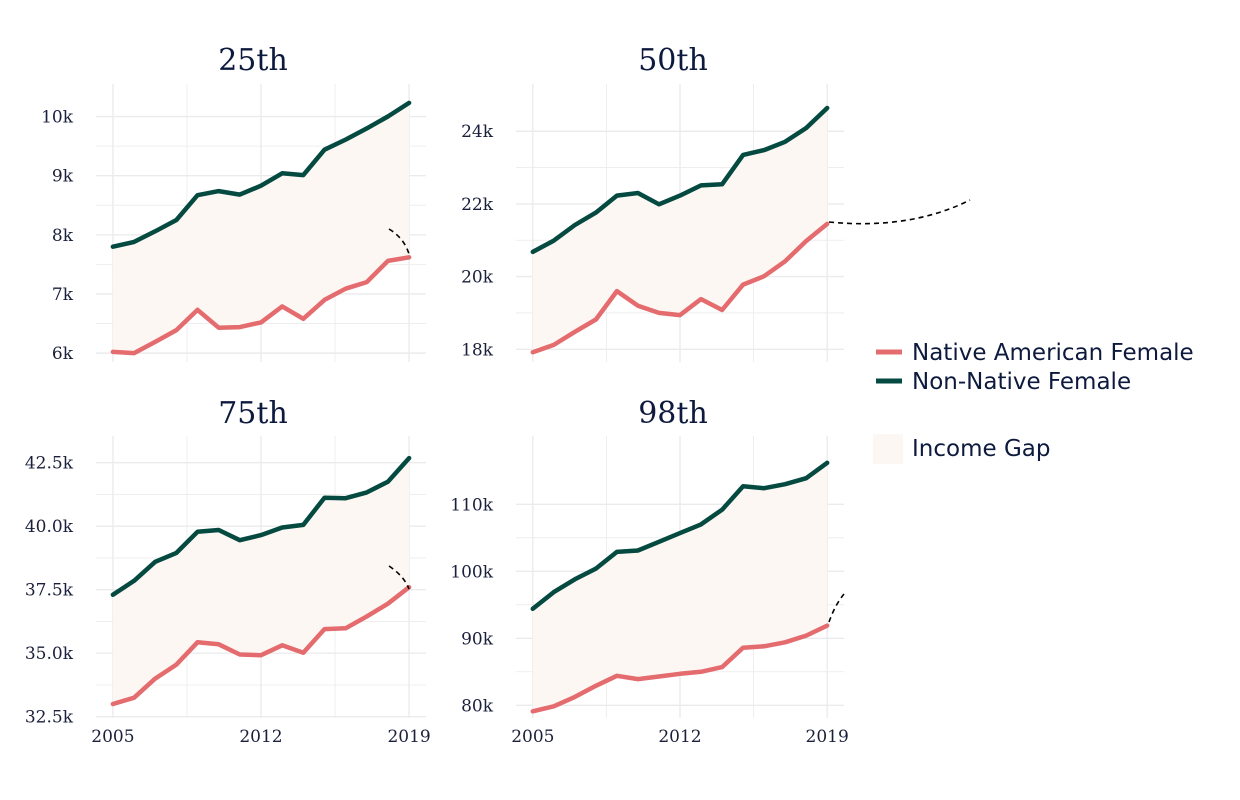 Image resolution: width=1240 pixels, height=800 pixels. I want to click on y-tick-label: 110k, so click(471, 505).